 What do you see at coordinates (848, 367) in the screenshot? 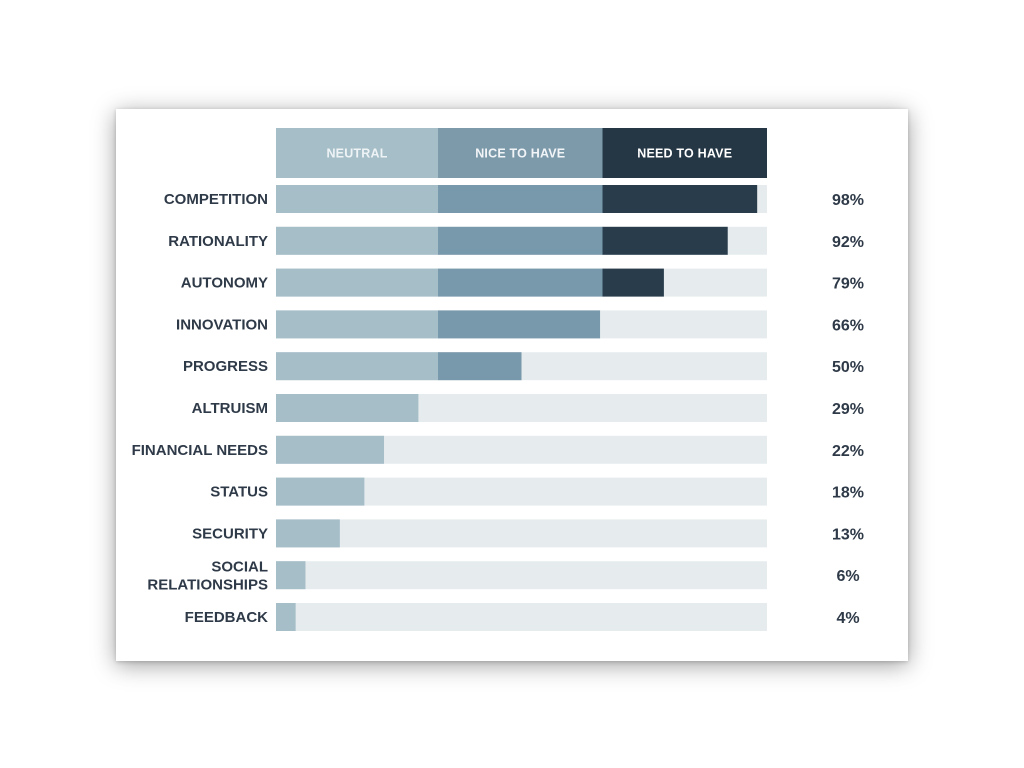
I see `percent-label: 50%` at bounding box center [848, 367].